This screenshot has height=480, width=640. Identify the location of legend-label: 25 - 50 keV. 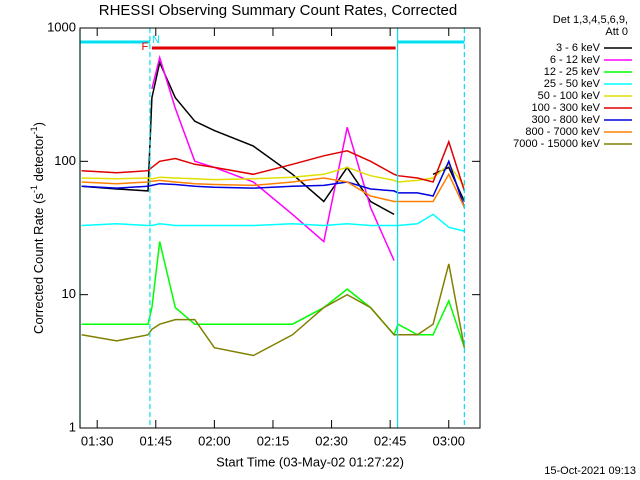
(572, 84).